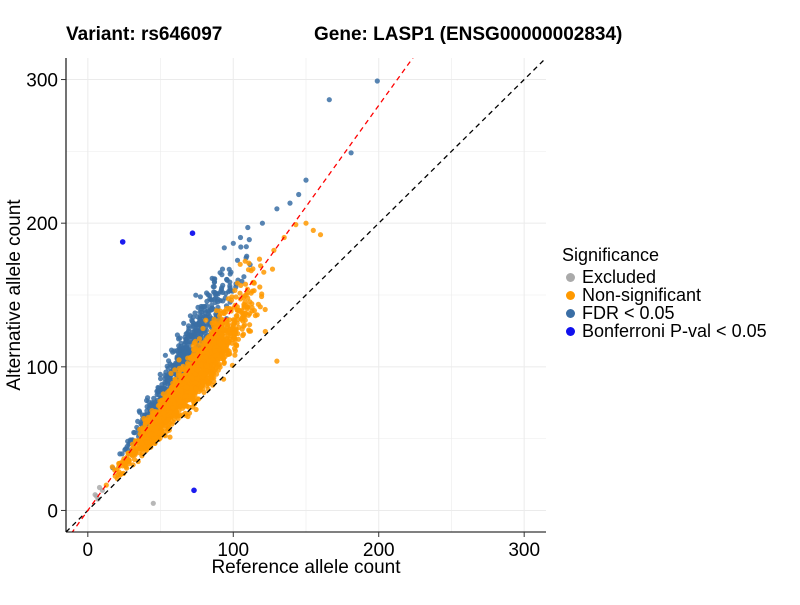 The height and width of the screenshot is (605, 800). Describe the element at coordinates (233, 550) in the screenshot. I see `x-tick-label: 100` at that location.